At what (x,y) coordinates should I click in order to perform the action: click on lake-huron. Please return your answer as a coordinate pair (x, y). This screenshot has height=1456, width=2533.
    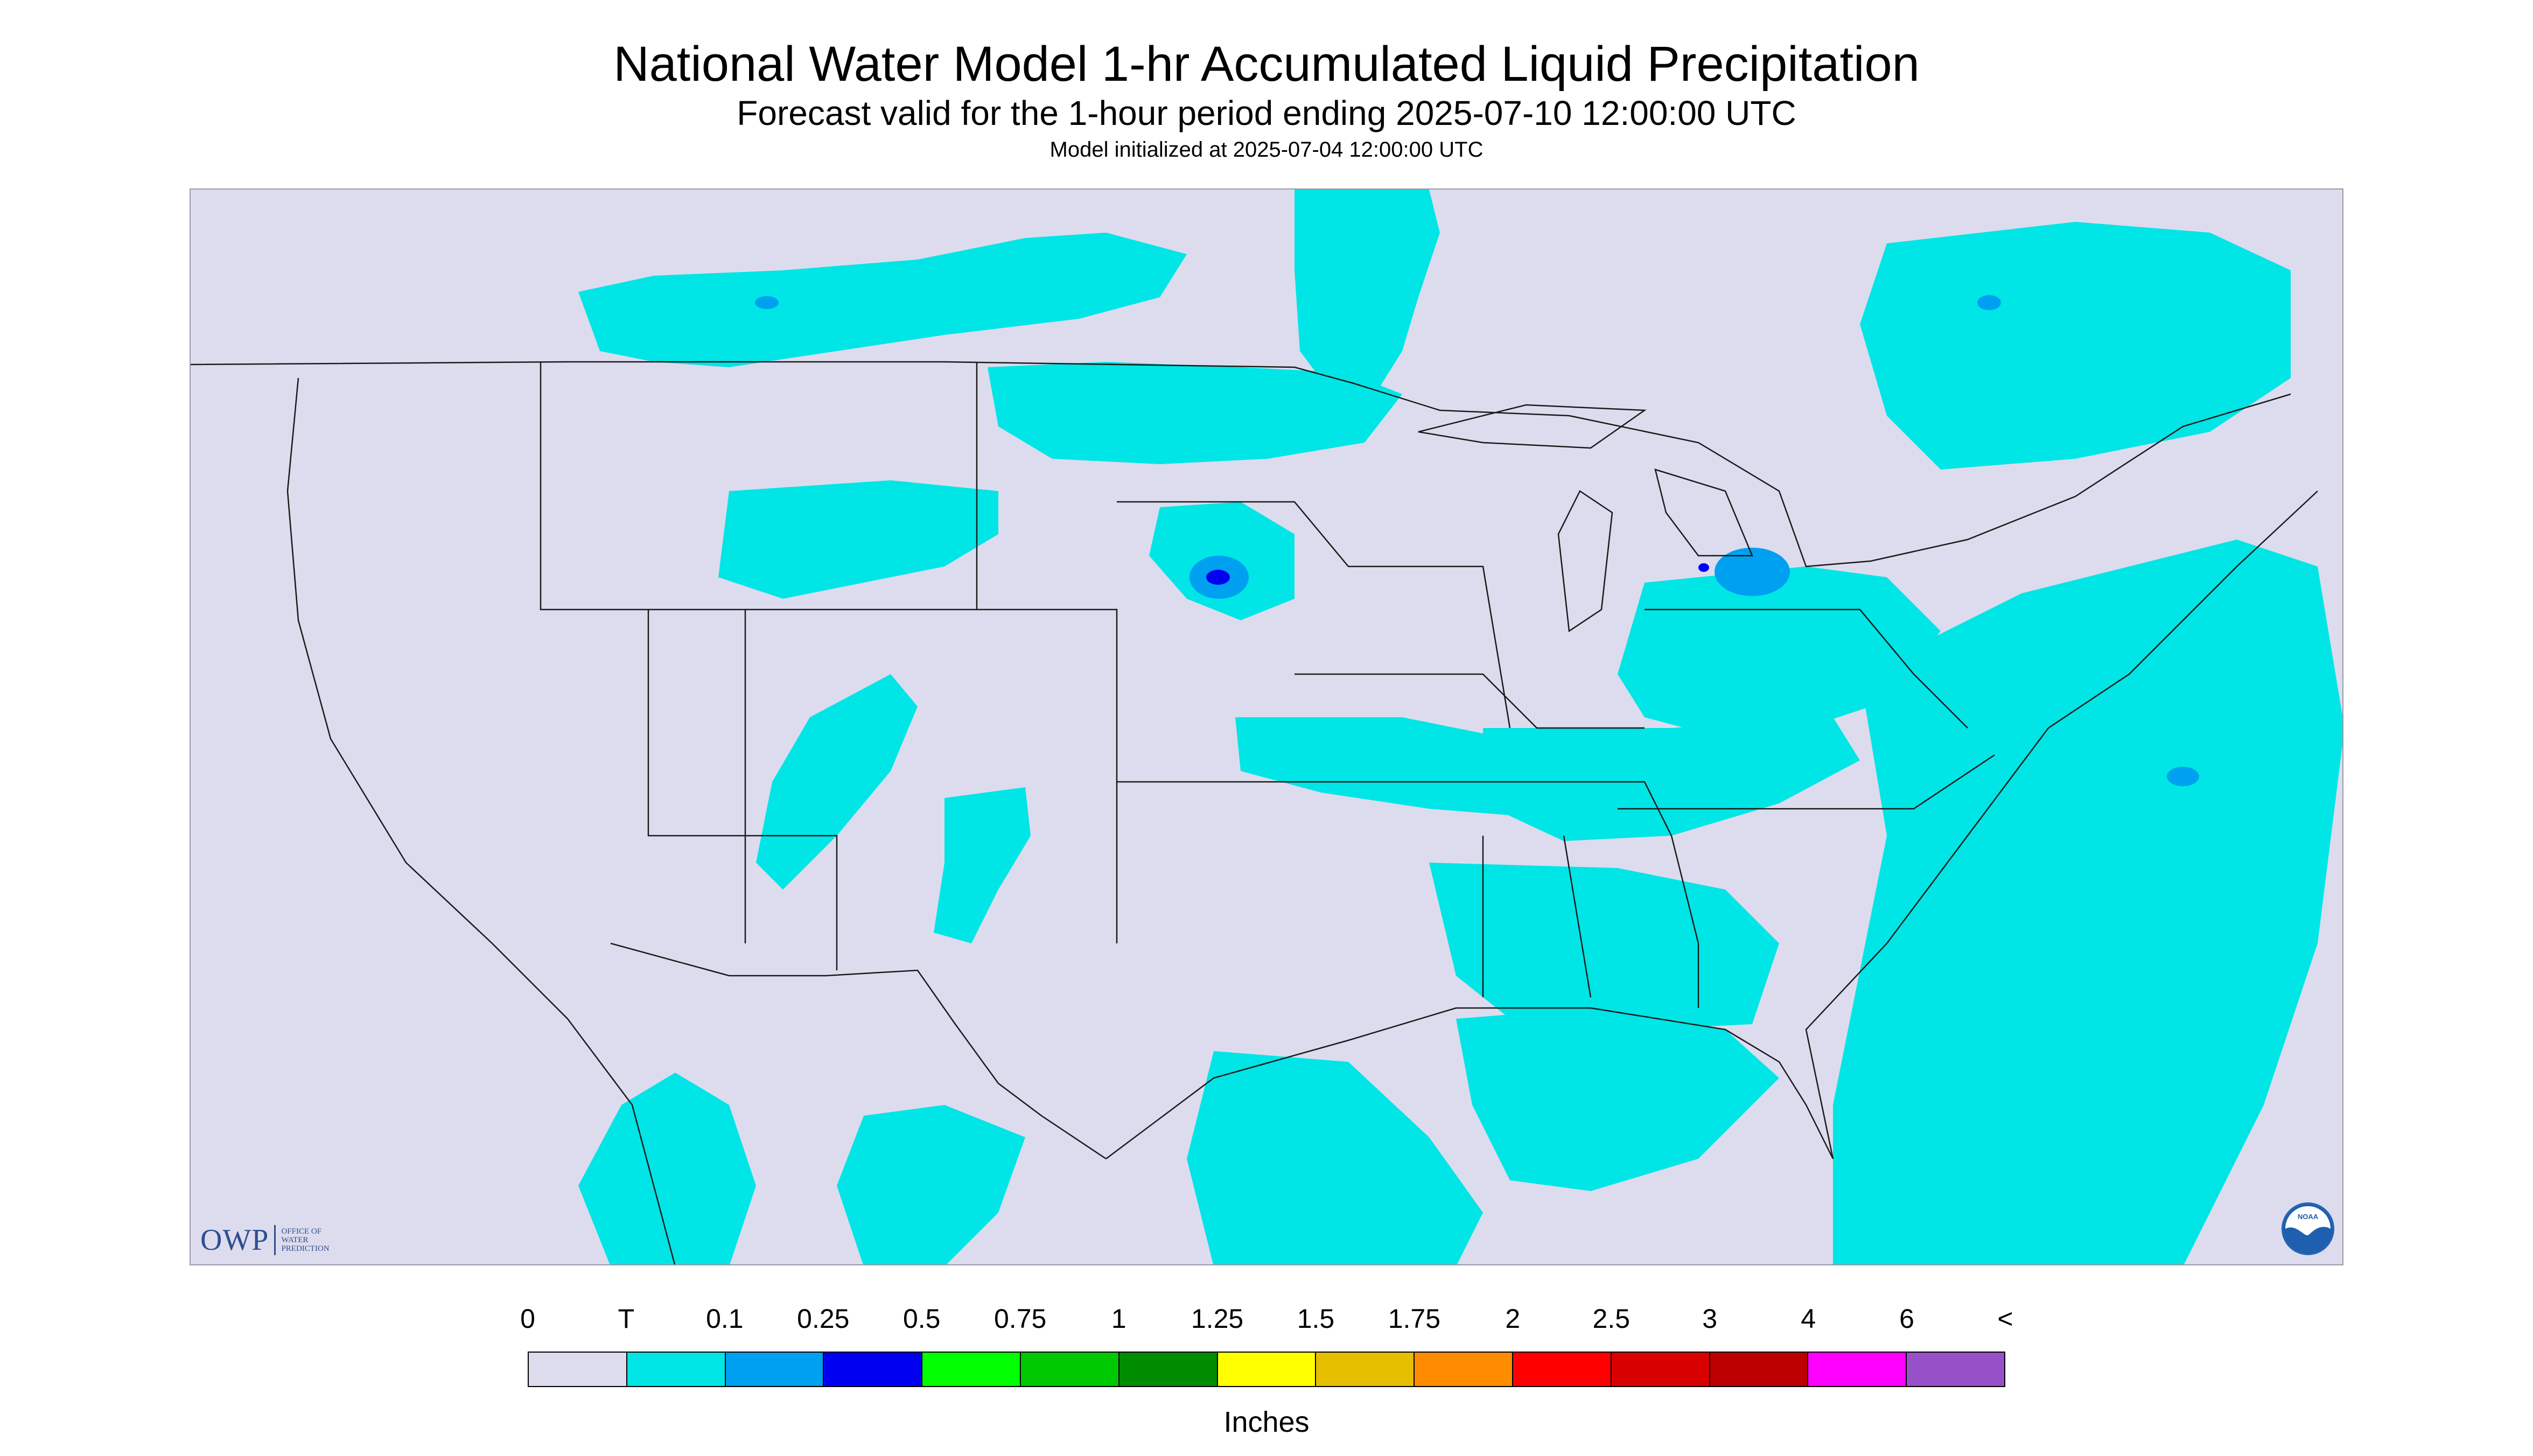
    Looking at the image, I should click on (1703, 512).